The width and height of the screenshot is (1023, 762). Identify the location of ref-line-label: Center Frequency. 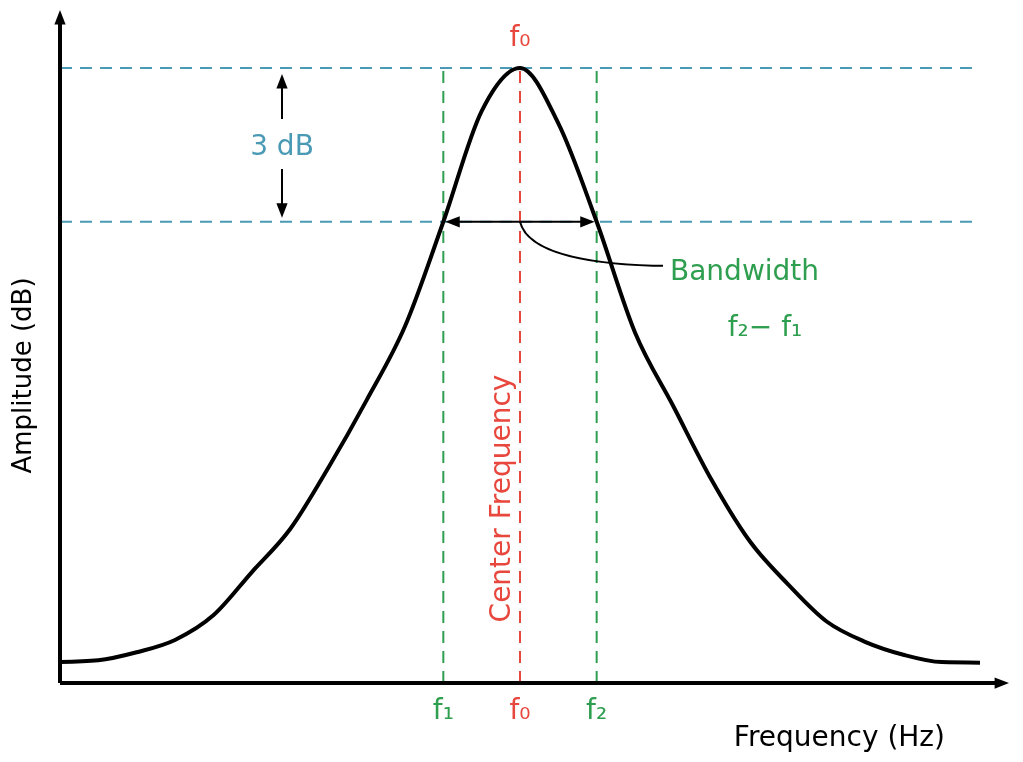
(500, 498).